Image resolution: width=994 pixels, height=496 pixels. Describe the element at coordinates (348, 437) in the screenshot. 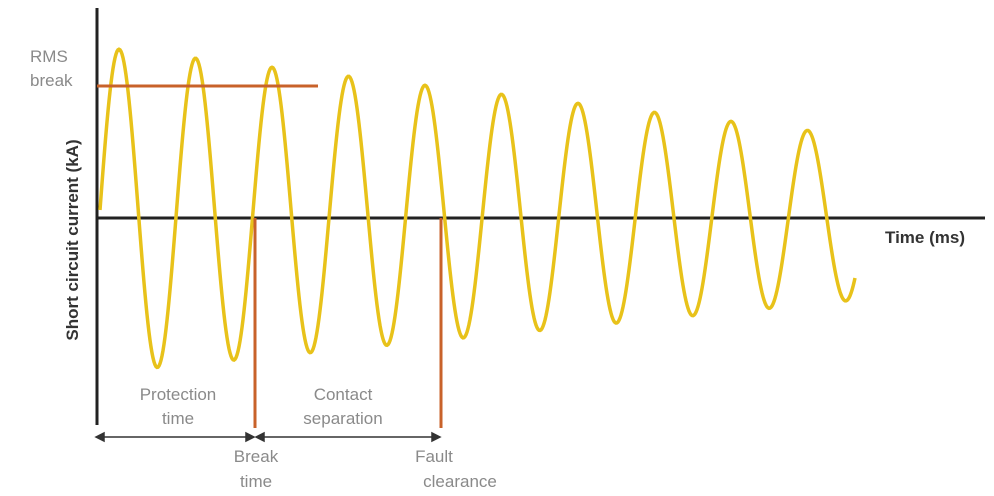

I see `contact-separation-arrow` at that location.